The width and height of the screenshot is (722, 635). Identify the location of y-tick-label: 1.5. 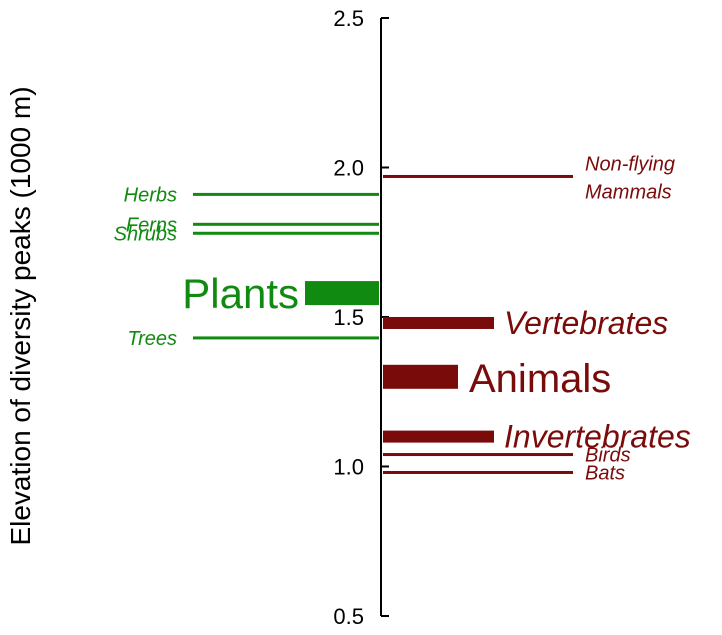
(348, 317).